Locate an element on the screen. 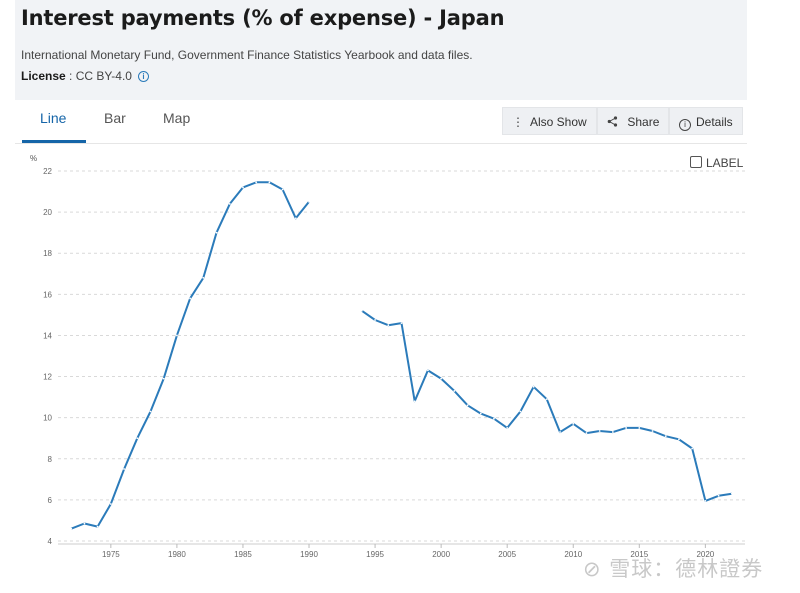 This screenshot has width=800, height=593. label-toggle-text: LABEL is located at coordinates (725, 163).